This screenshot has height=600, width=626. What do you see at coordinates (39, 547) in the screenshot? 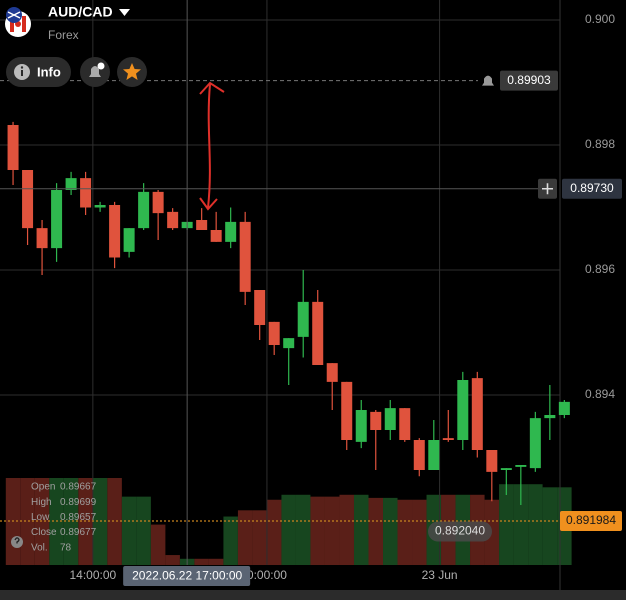
I see `ohlc-label: Vol.` at bounding box center [39, 547].